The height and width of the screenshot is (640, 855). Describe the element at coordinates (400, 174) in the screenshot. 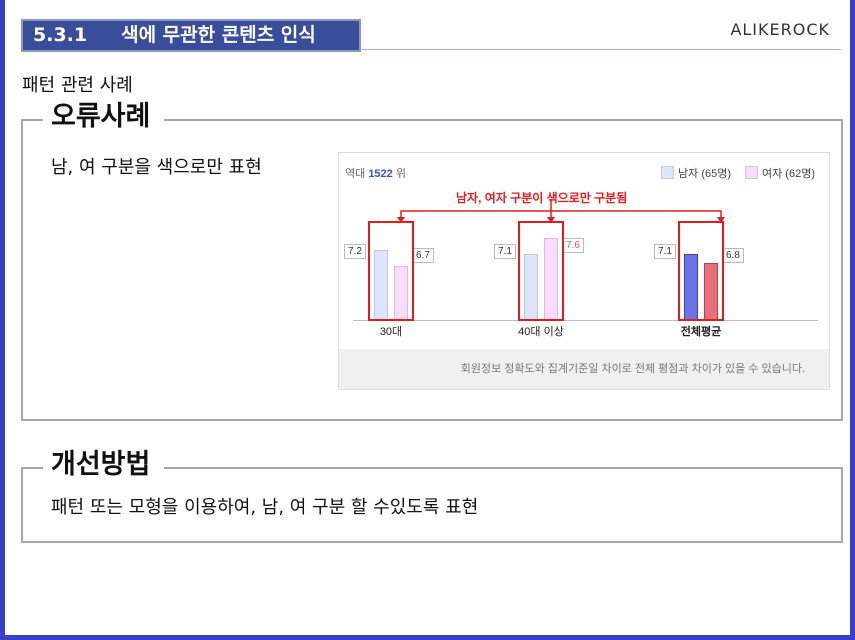

I see `rank-suffix: 위` at that location.